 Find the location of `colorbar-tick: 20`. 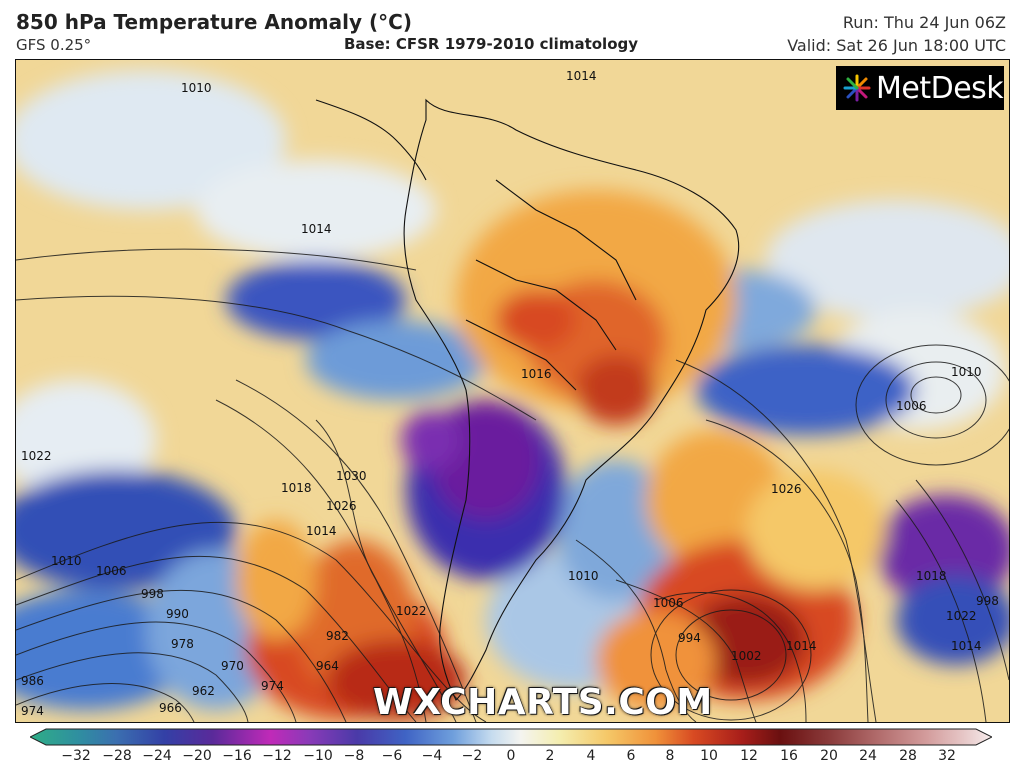

colorbar-tick: 20 is located at coordinates (829, 756).